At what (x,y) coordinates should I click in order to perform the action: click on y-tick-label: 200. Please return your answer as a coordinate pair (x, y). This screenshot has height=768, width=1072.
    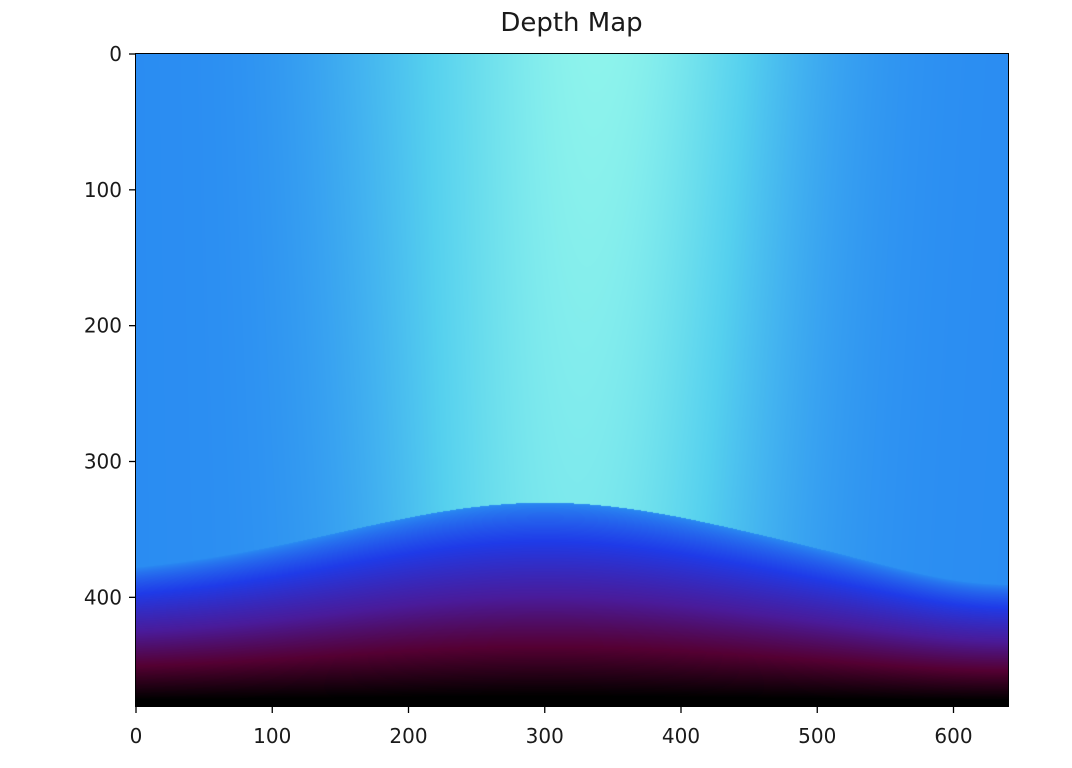
    Looking at the image, I should click on (103, 326).